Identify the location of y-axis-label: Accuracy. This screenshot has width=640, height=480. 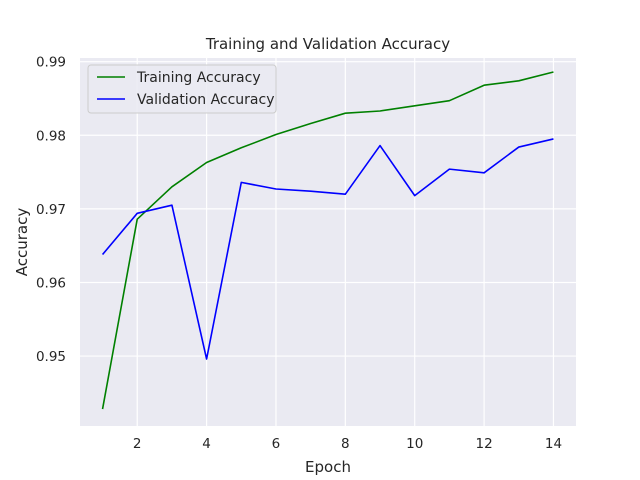
(22, 242).